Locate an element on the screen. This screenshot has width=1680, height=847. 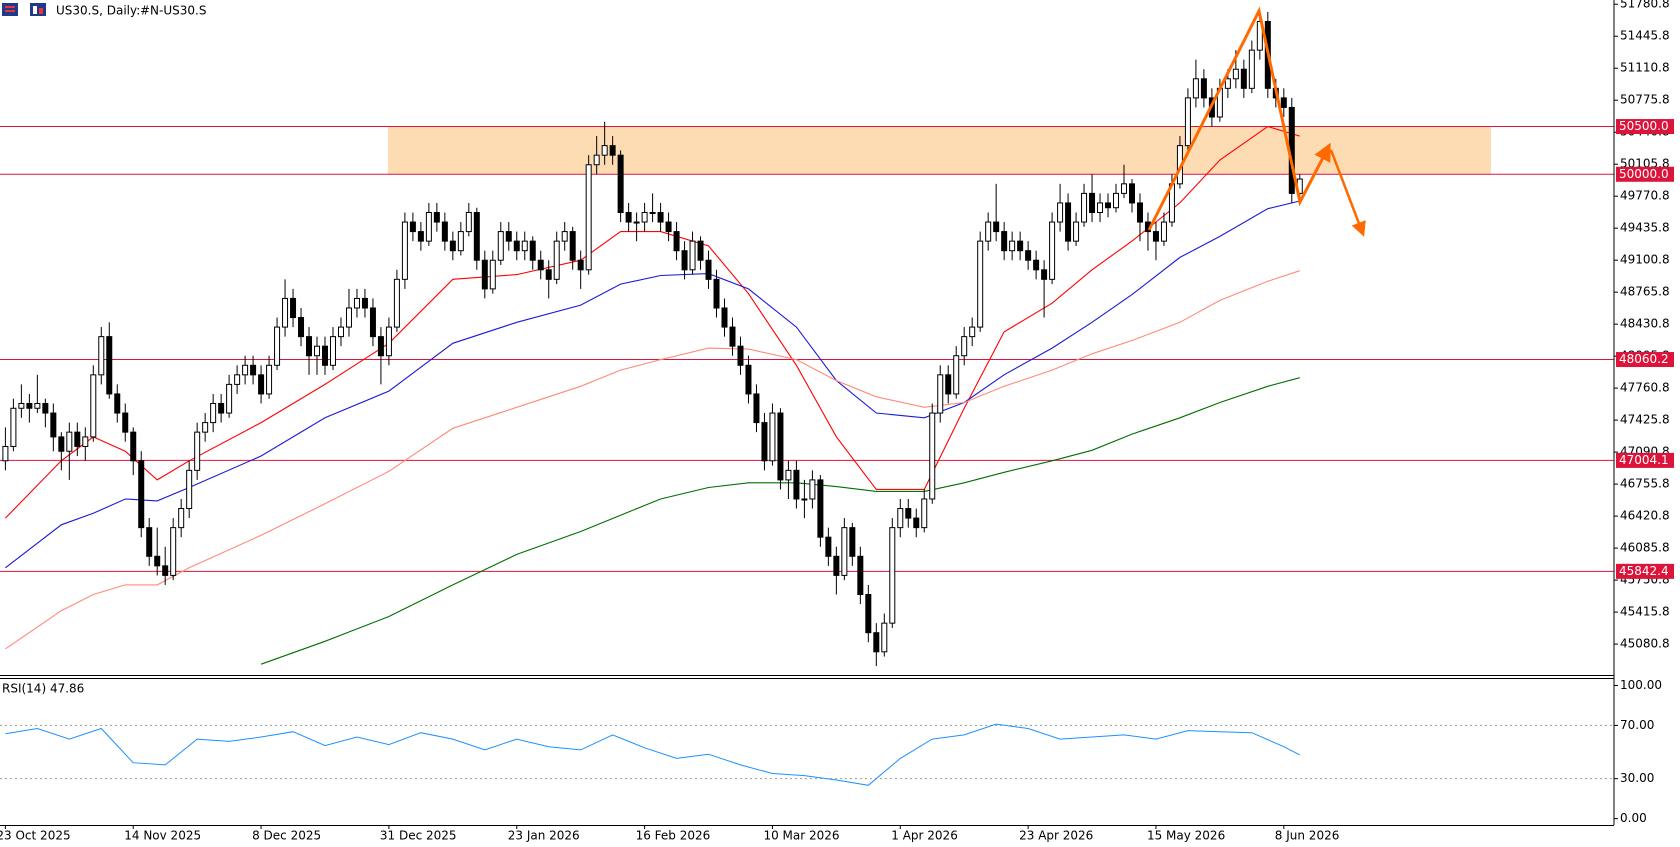
pattern-drawing is located at coordinates (1239, 118).